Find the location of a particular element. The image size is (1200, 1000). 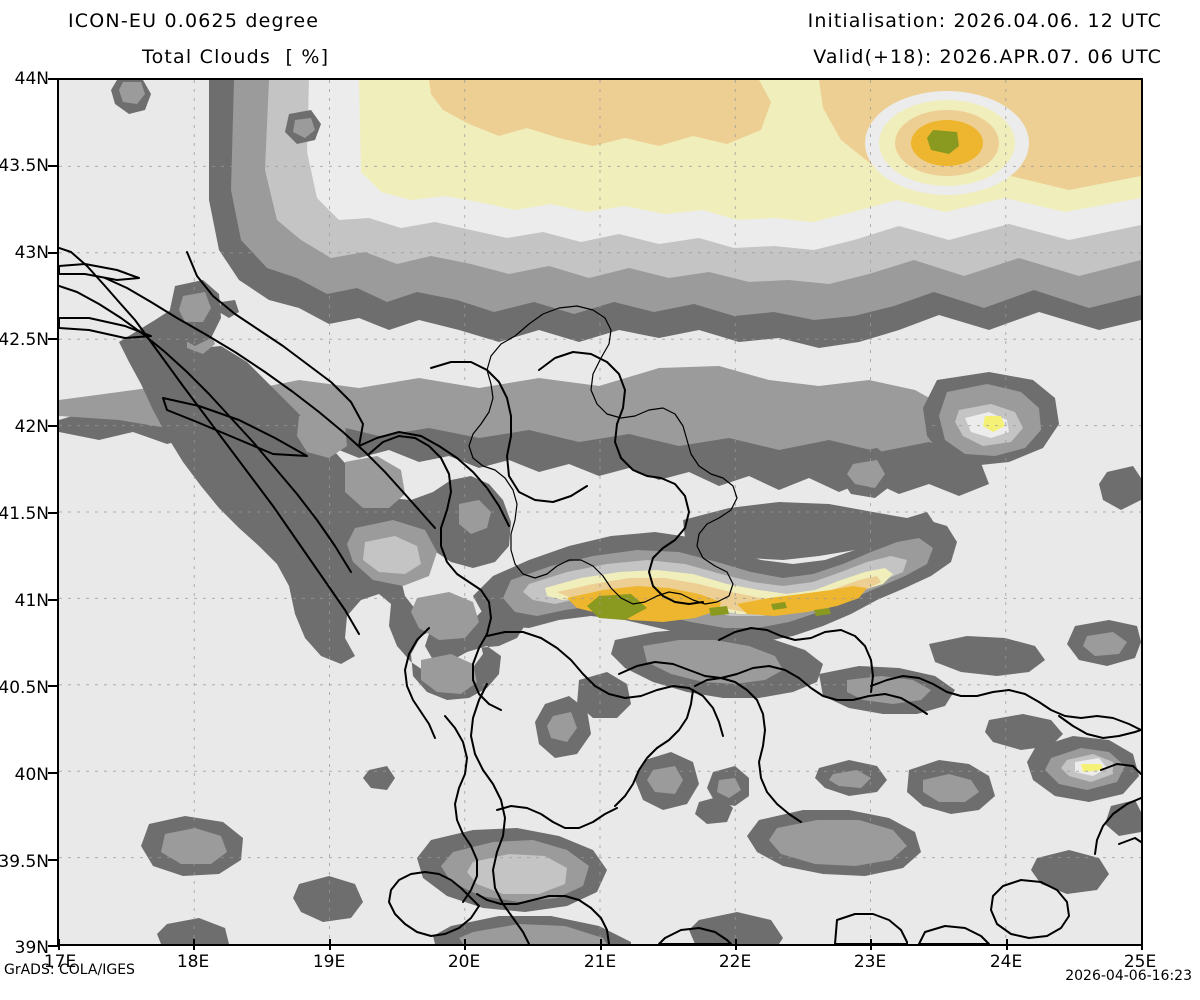

y-tick-43n is located at coordinates (53, 253).